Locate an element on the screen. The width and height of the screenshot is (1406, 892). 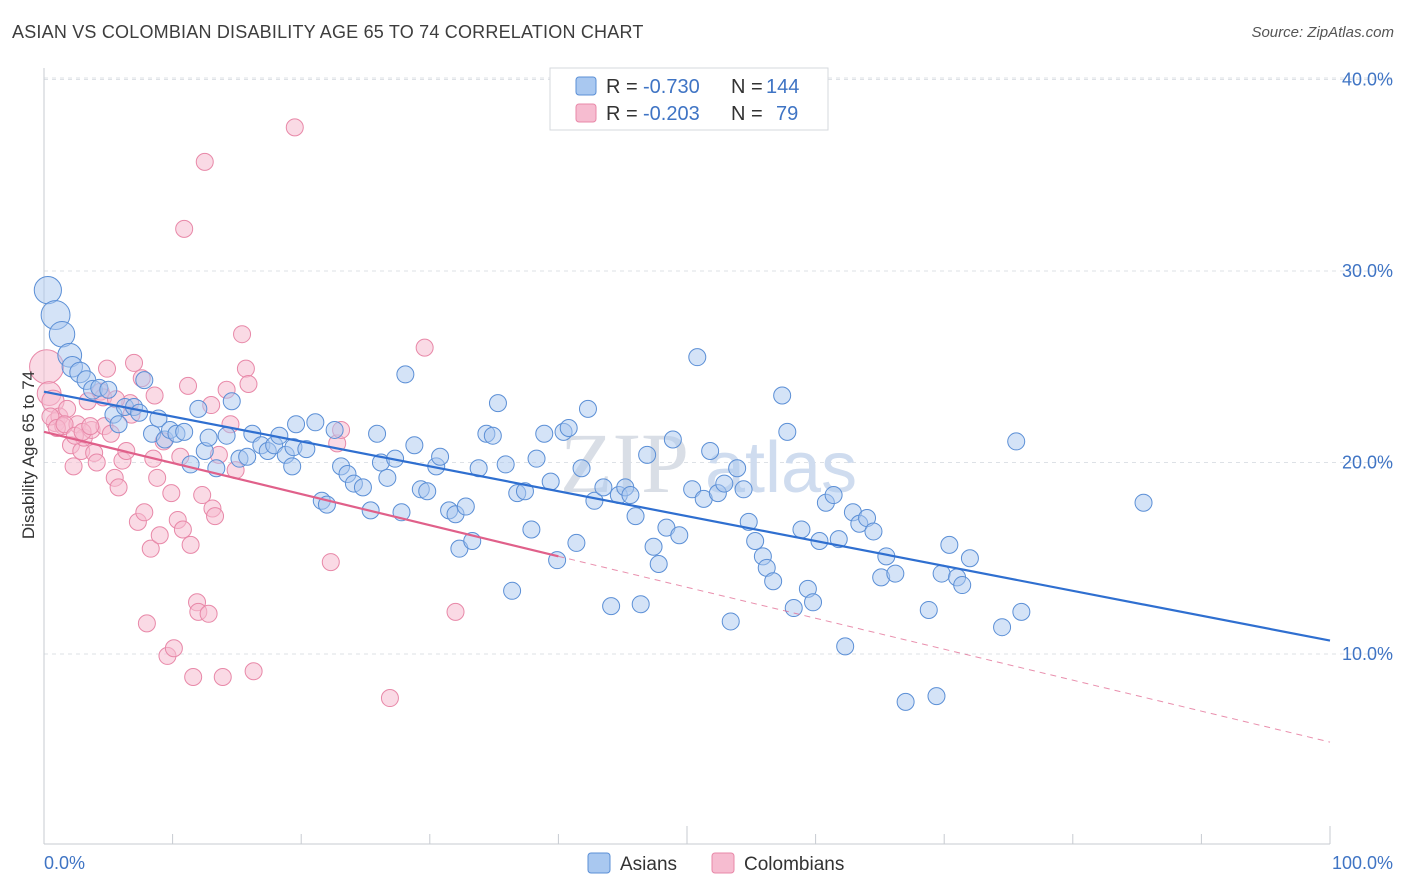
y-tick-labels: 10.0% 20.0% 30.0% 40.0% is located at coordinates (1367, 367).